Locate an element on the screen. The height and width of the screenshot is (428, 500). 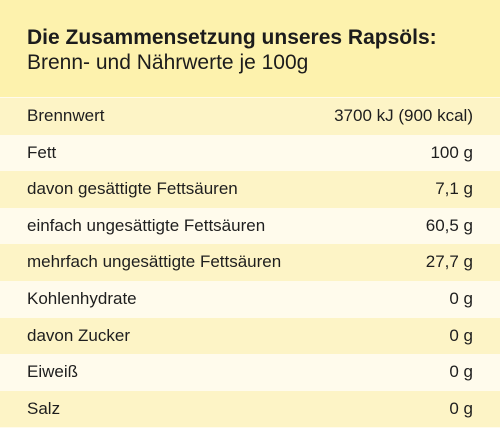
row-label: mehrfach ungesättigte Fettsäuren is located at coordinates (154, 262).